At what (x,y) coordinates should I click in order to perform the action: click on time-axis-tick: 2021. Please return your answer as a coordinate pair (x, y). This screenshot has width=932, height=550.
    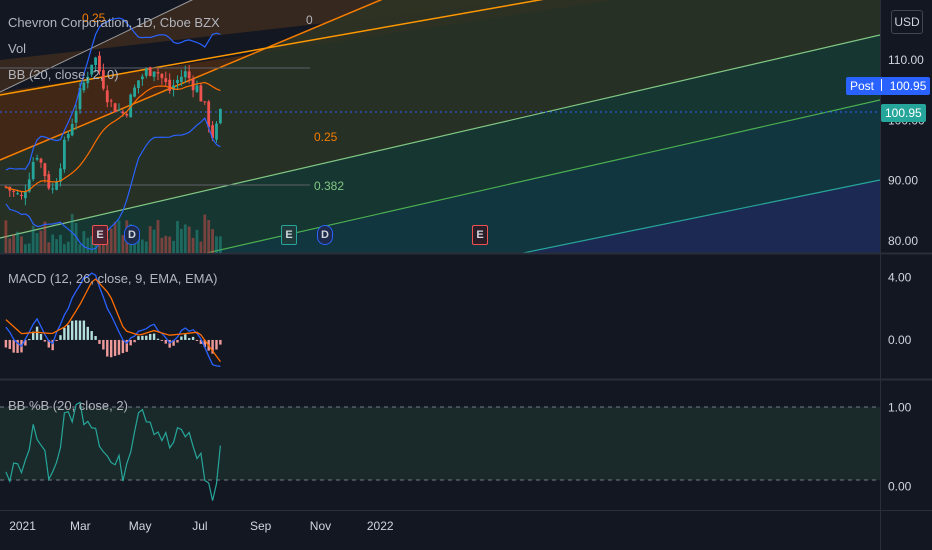
    Looking at the image, I should click on (22, 526).